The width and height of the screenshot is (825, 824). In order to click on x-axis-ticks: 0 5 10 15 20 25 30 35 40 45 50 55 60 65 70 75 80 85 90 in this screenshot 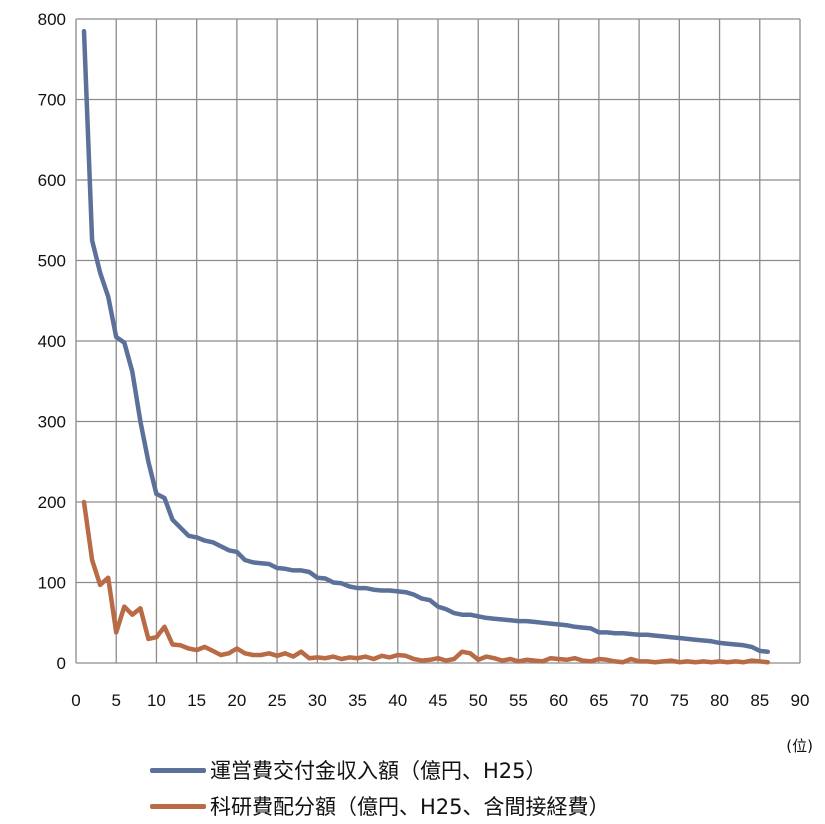, I will do `click(440, 700)`.